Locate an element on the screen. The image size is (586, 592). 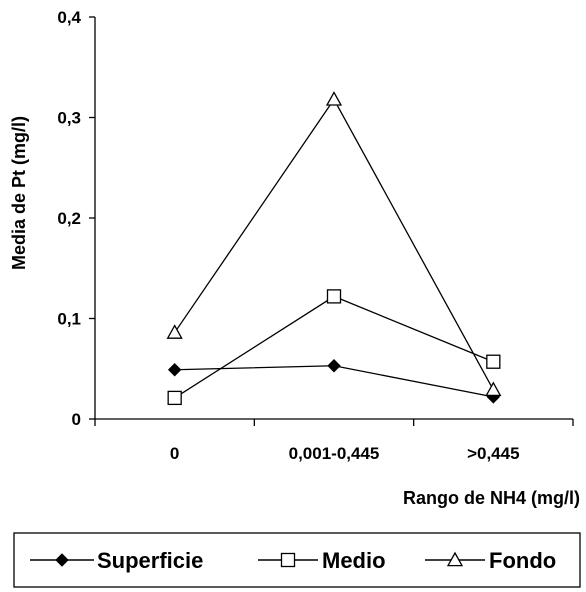
series-line is located at coordinates (334, 347).